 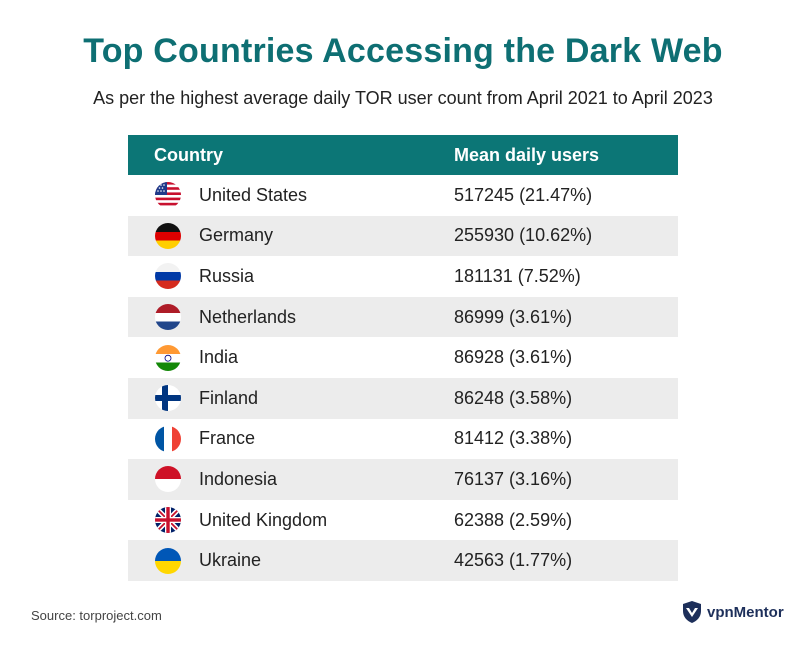 I want to click on table-row: Finland 86248 (3.58%), so click(x=403, y=398).